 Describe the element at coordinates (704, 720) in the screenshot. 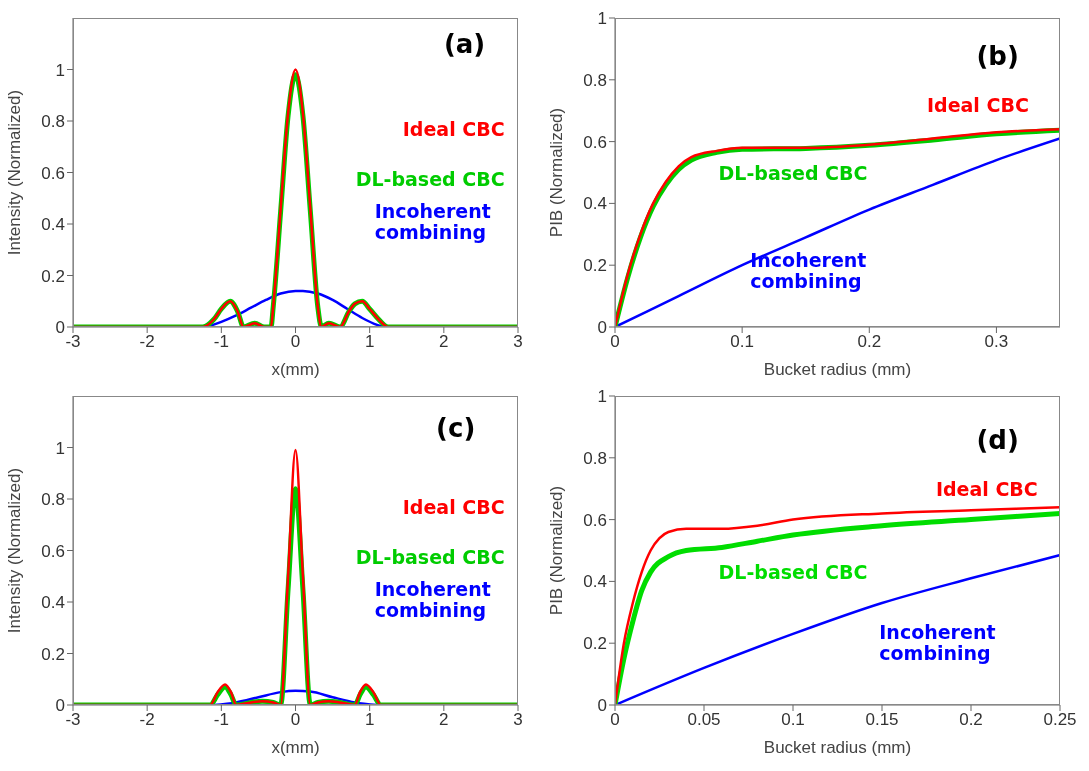

I see `x-tick-label: 0.05` at that location.